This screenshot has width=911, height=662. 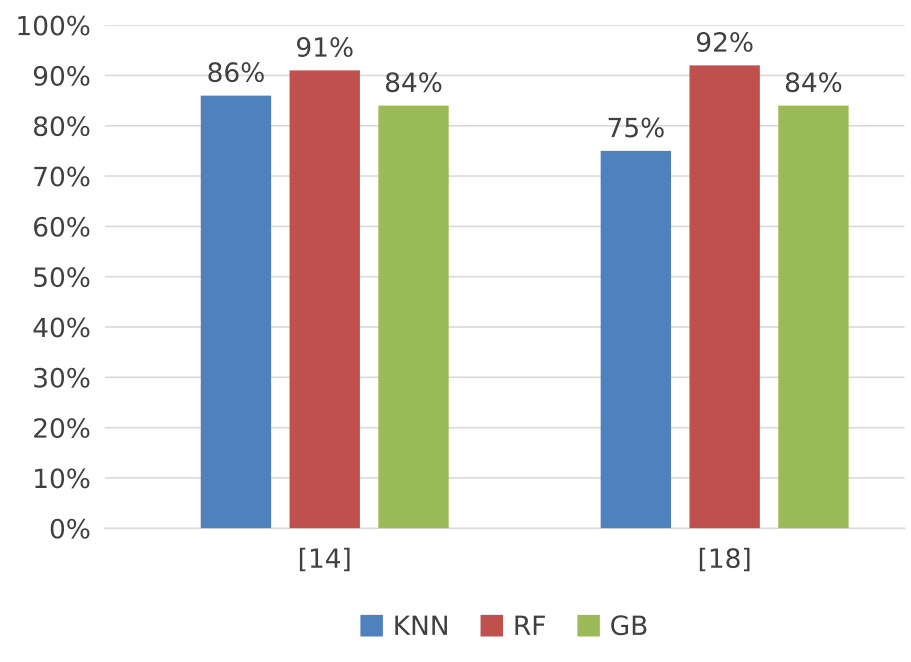 I want to click on y-tick-label: 0%, so click(x=70, y=528).